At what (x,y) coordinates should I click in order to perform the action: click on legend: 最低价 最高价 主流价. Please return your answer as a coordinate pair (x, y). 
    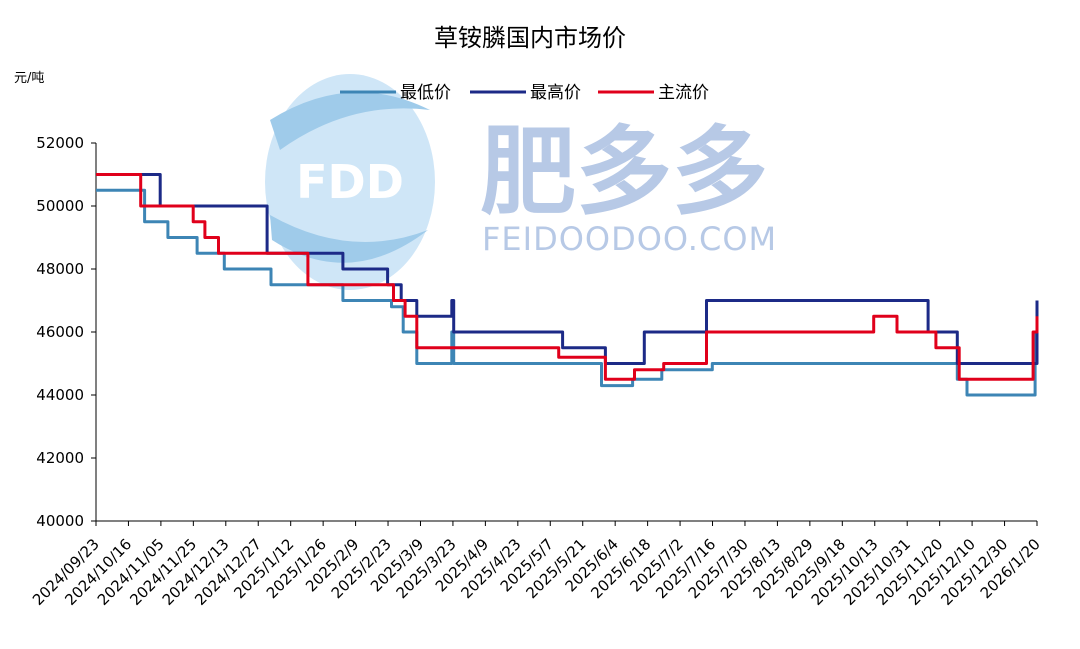
    Looking at the image, I should click on (524, 93).